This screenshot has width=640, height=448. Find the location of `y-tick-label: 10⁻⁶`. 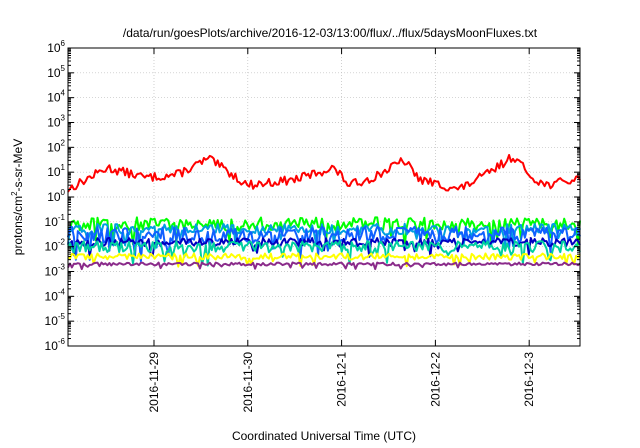

y-tick-label: 10⁻⁶ is located at coordinates (55, 345).